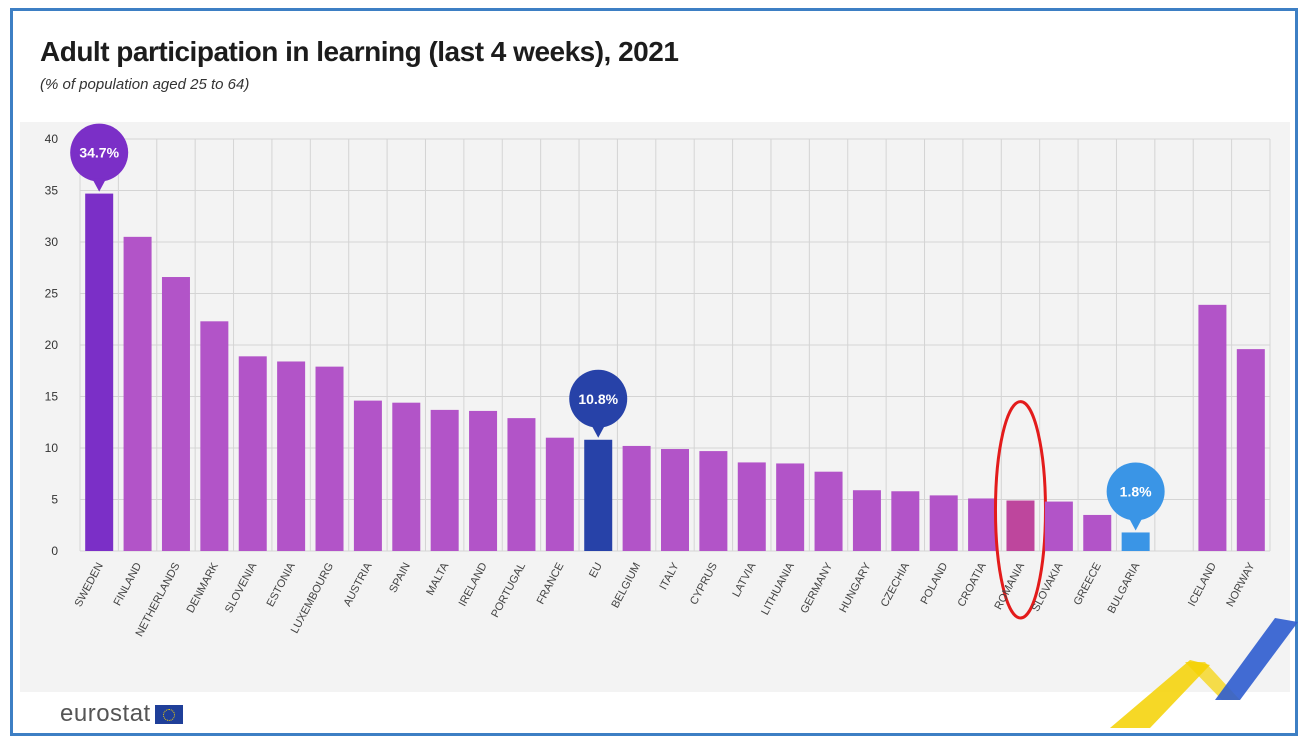  I want to click on bar-croatia, so click(982, 524).